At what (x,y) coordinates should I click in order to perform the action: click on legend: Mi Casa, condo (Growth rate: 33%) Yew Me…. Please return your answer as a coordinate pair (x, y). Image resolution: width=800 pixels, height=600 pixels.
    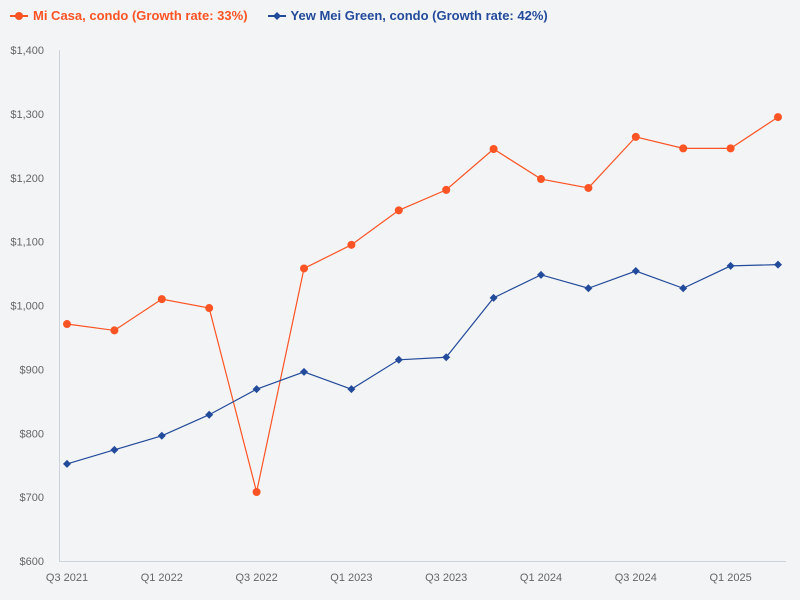
    Looking at the image, I should click on (279, 15).